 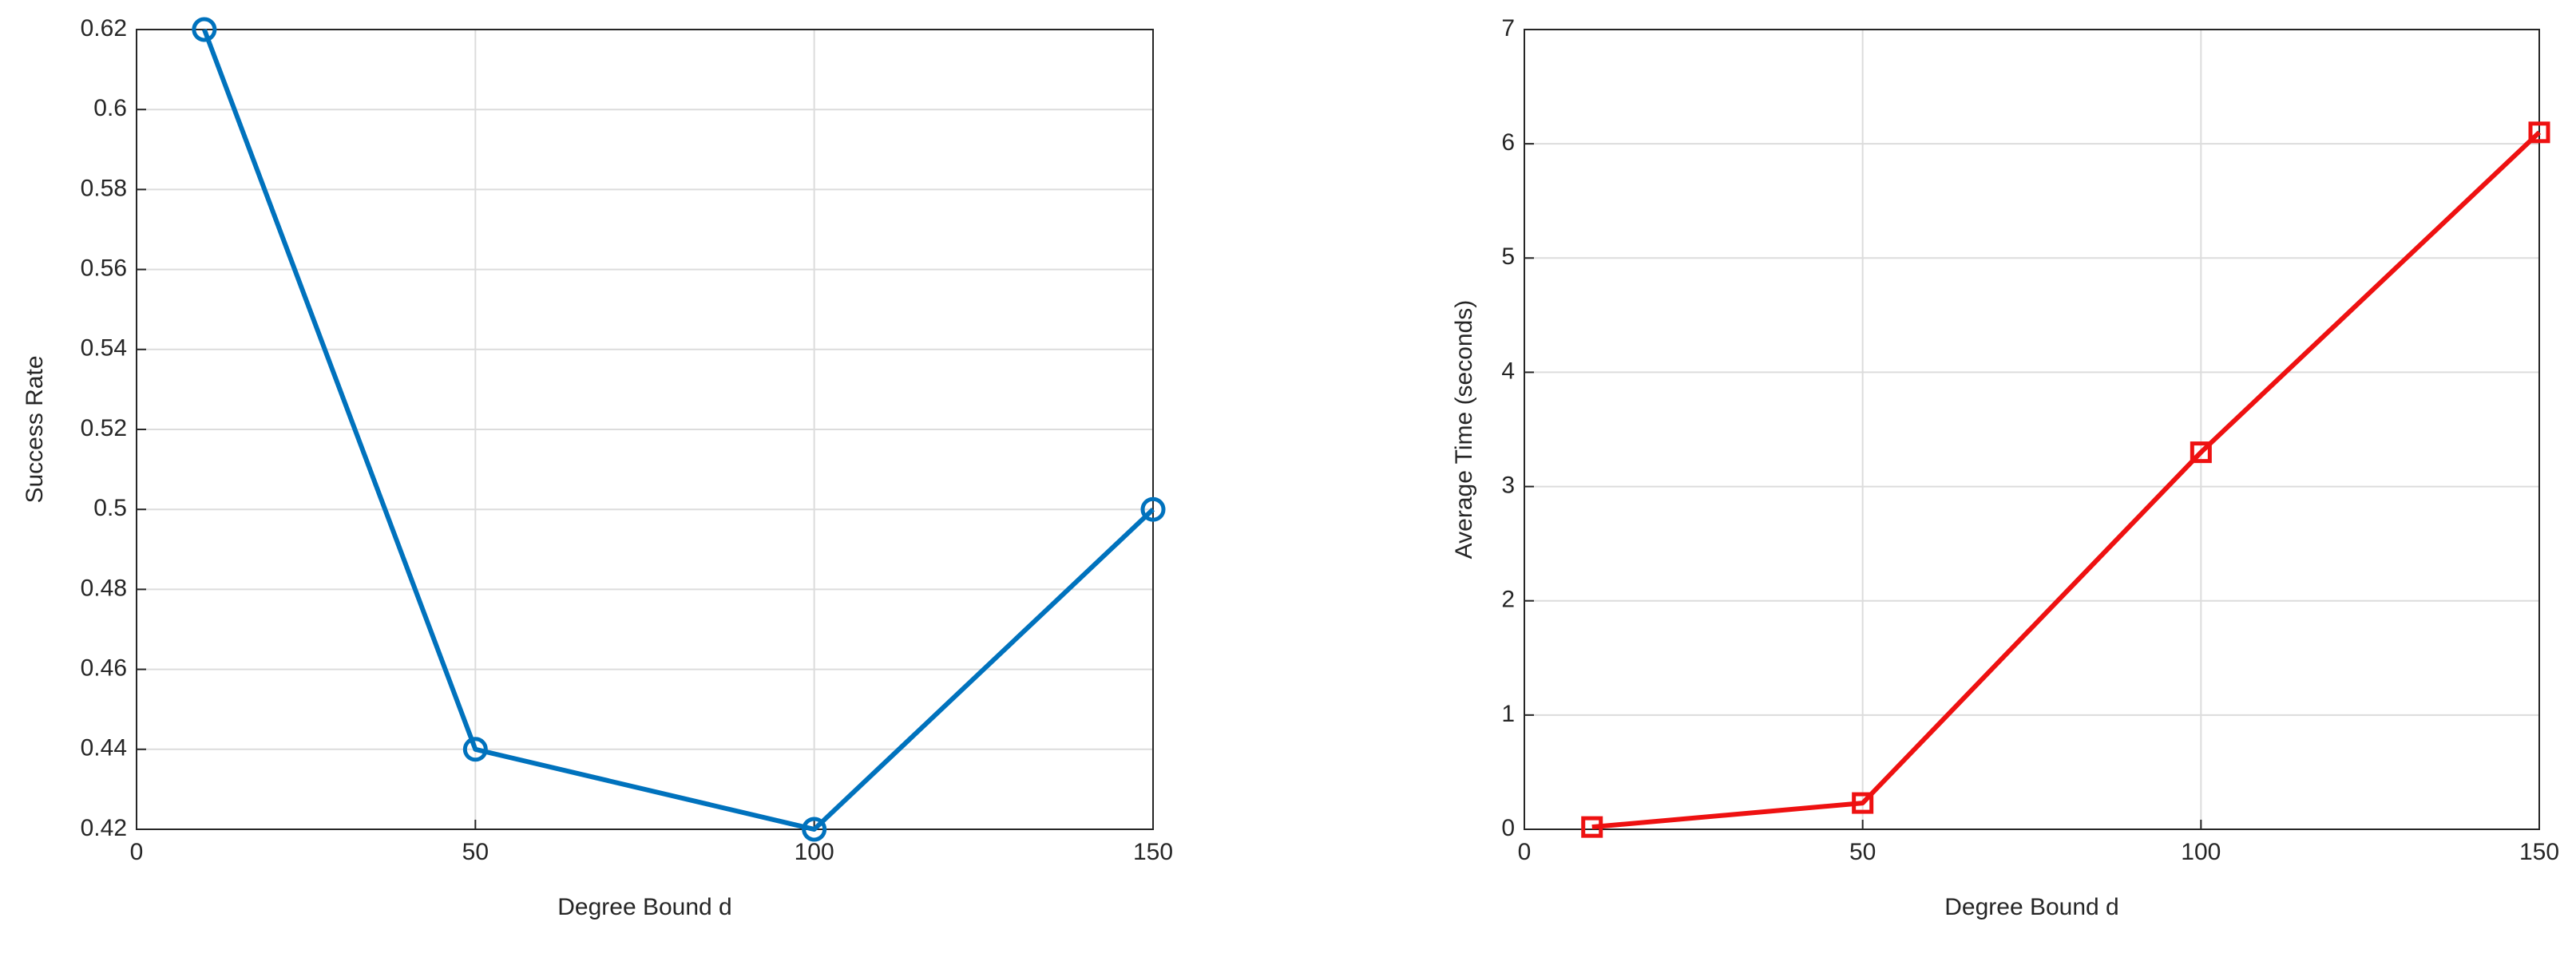 What do you see at coordinates (104, 188) in the screenshot?
I see `y-tick-label: 0.58` at bounding box center [104, 188].